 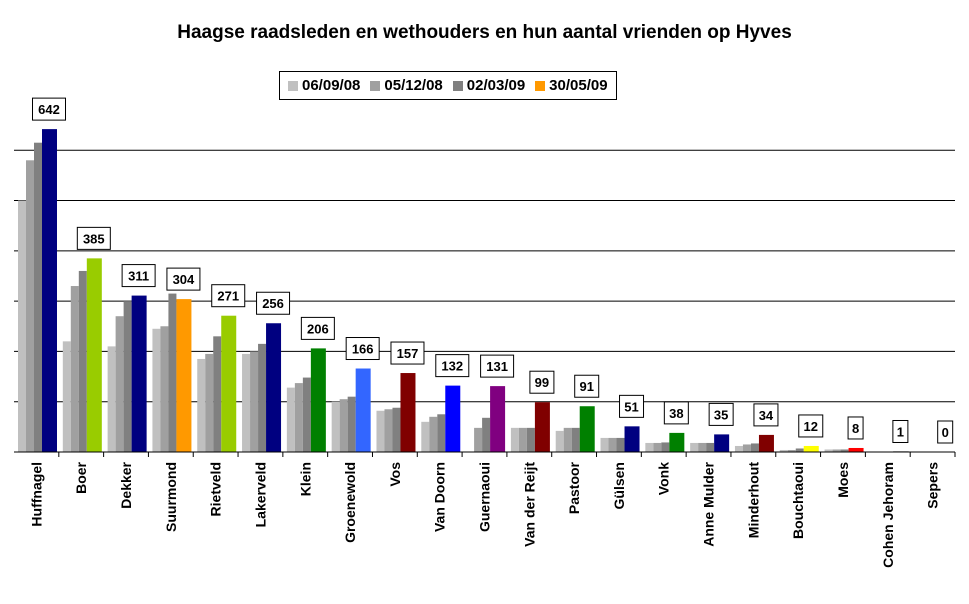 What do you see at coordinates (262, 397) in the screenshot?
I see `bar-3-lakerveld` at bounding box center [262, 397].